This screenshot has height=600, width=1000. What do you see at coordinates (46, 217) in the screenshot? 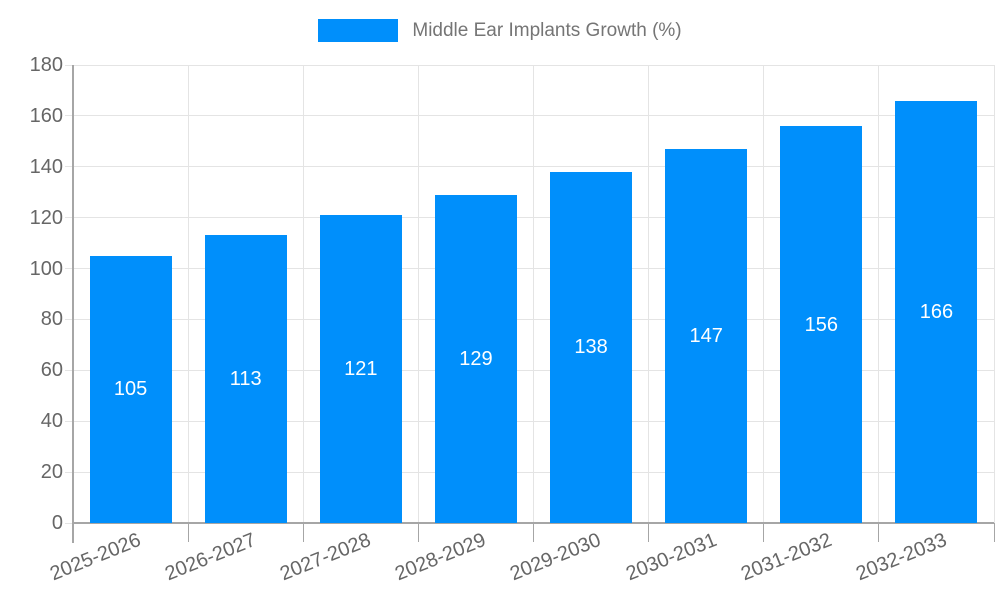
I see `y-axis-tick-label: 120` at bounding box center [46, 217].